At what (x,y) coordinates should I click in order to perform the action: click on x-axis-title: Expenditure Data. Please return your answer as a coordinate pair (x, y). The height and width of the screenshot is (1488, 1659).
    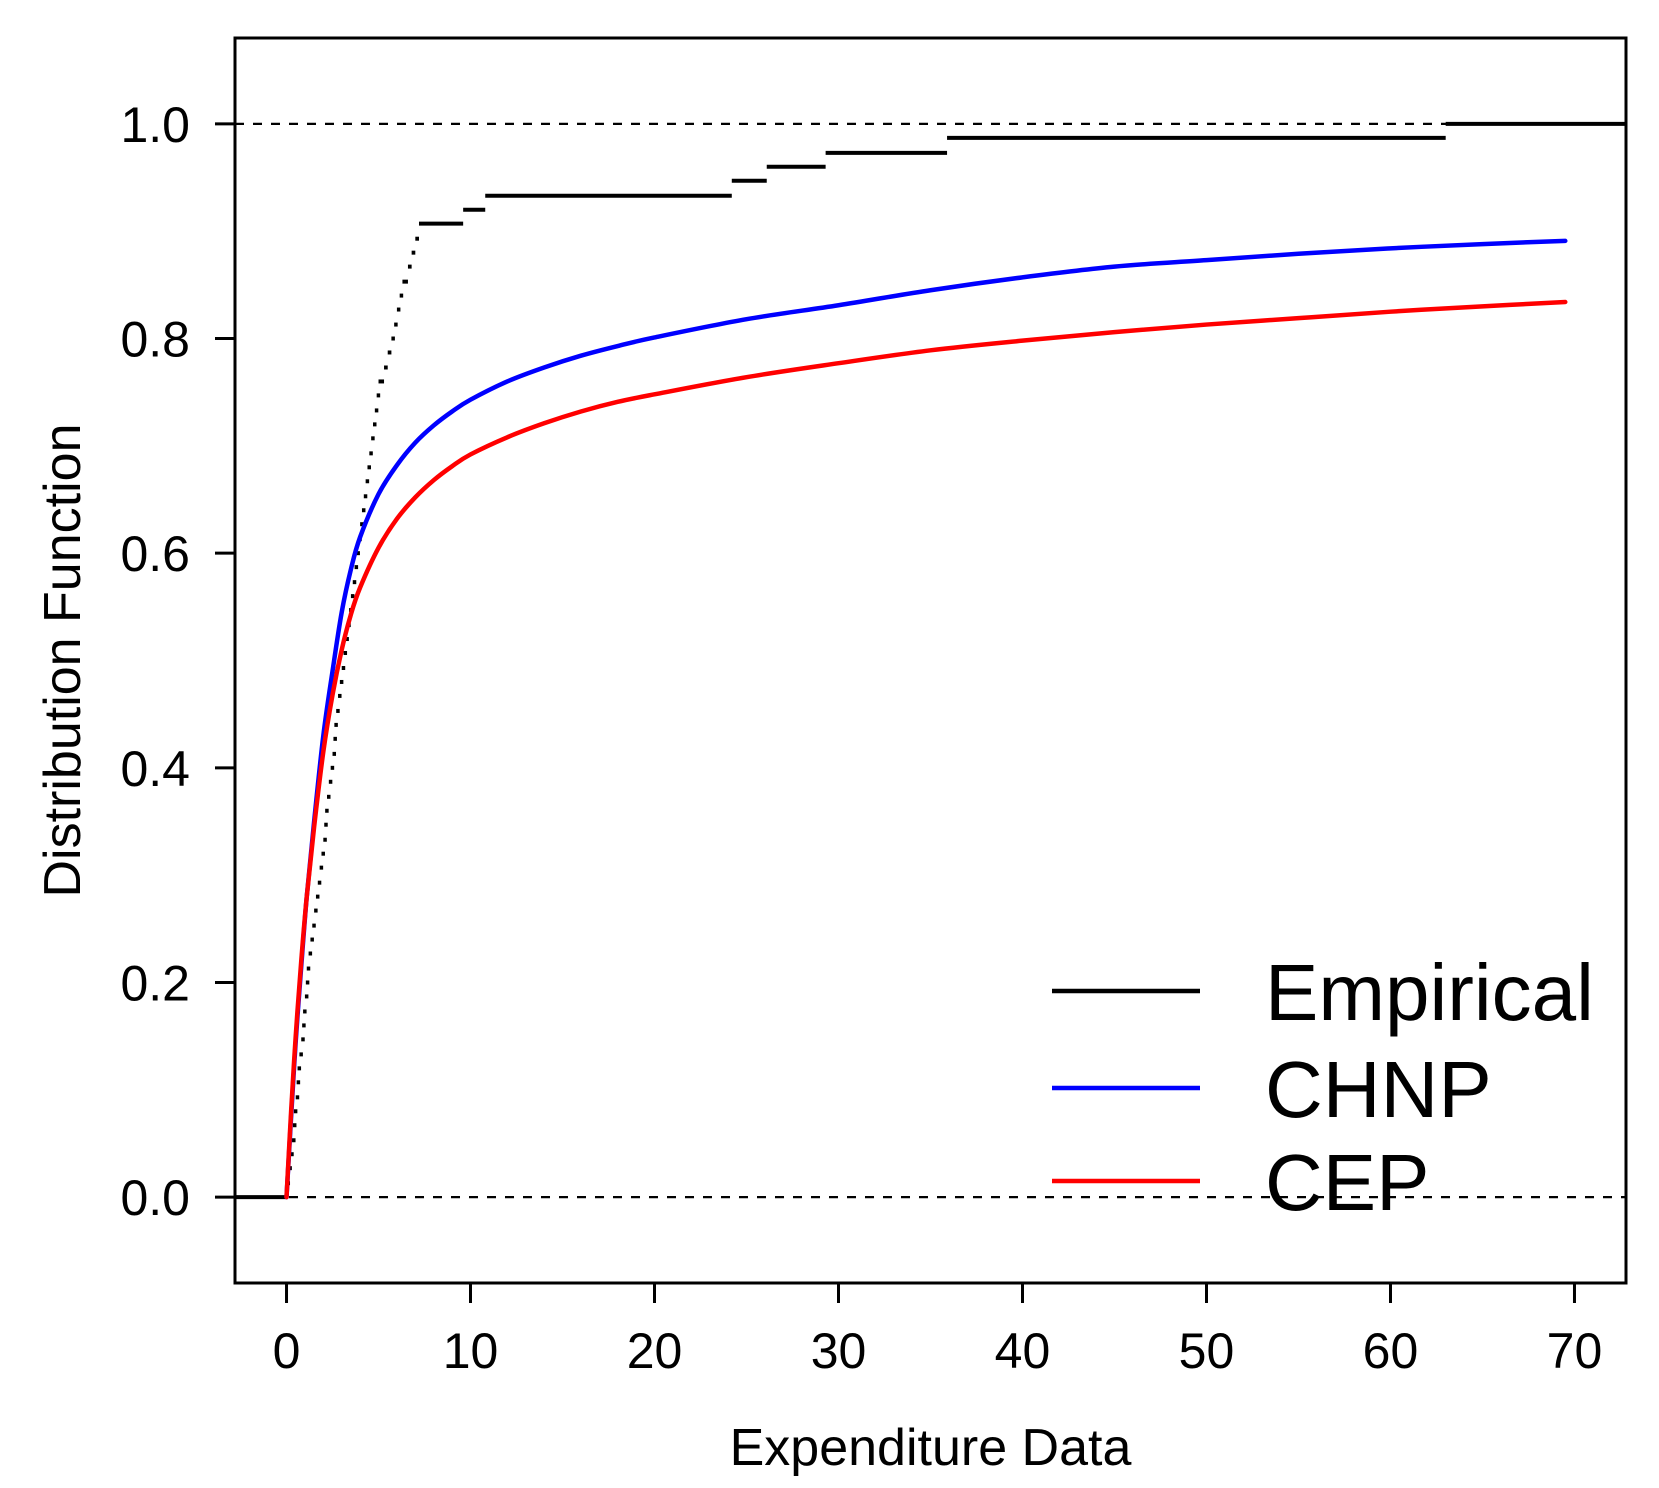
    Looking at the image, I should click on (931, 1448).